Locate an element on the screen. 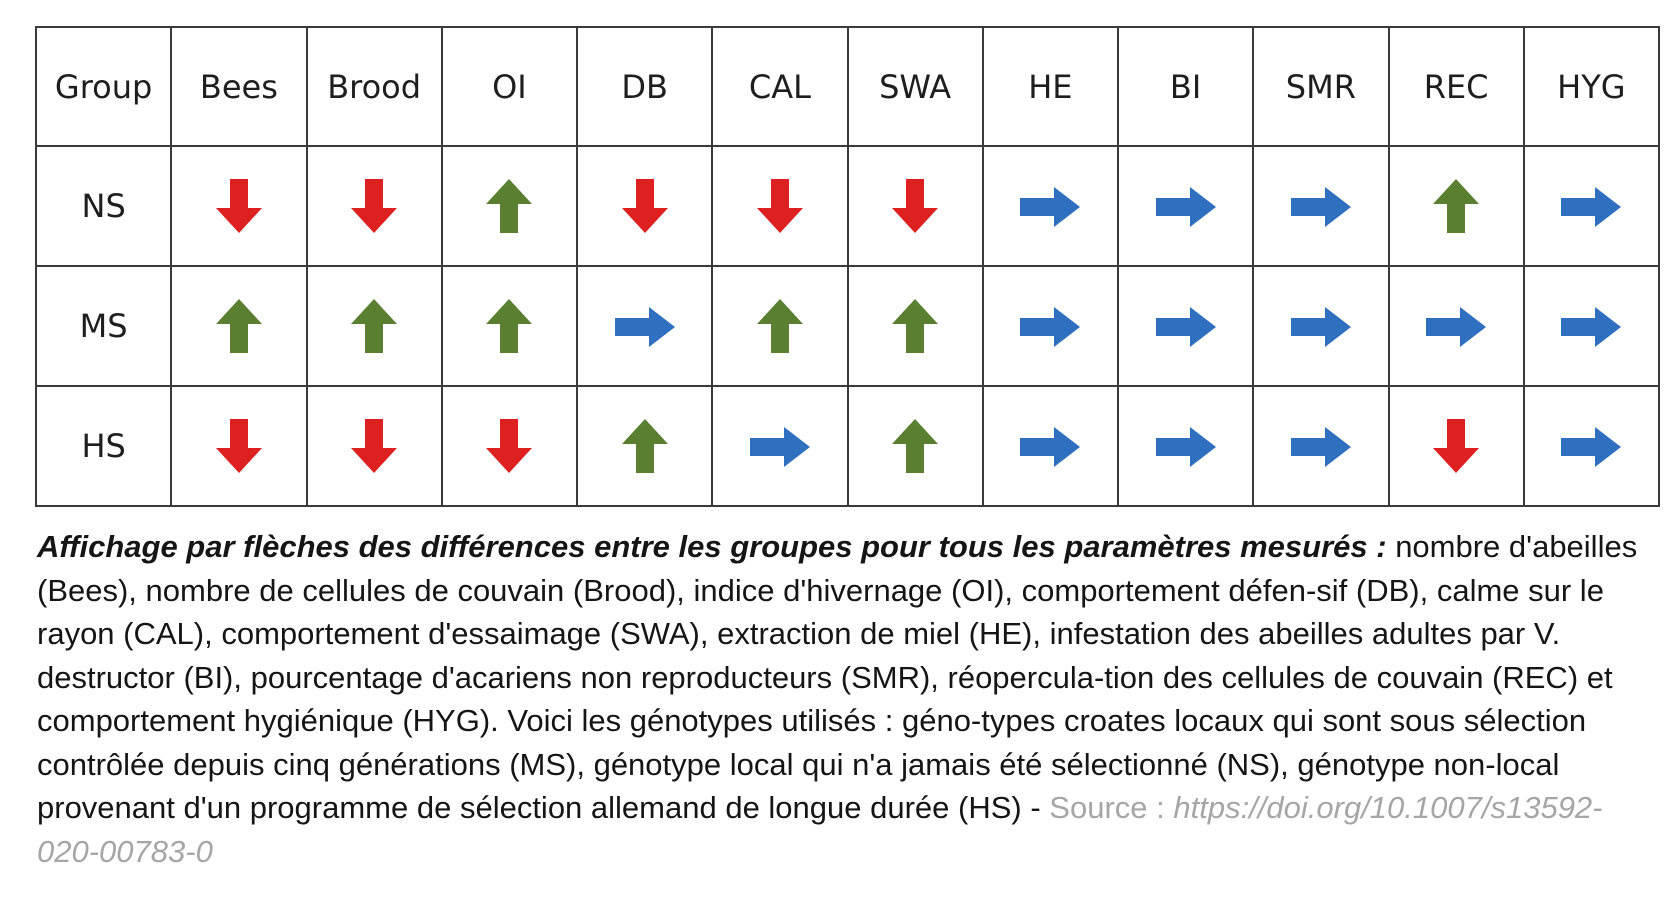 This screenshot has height=908, width=1674. column-header: REC is located at coordinates (1456, 86).